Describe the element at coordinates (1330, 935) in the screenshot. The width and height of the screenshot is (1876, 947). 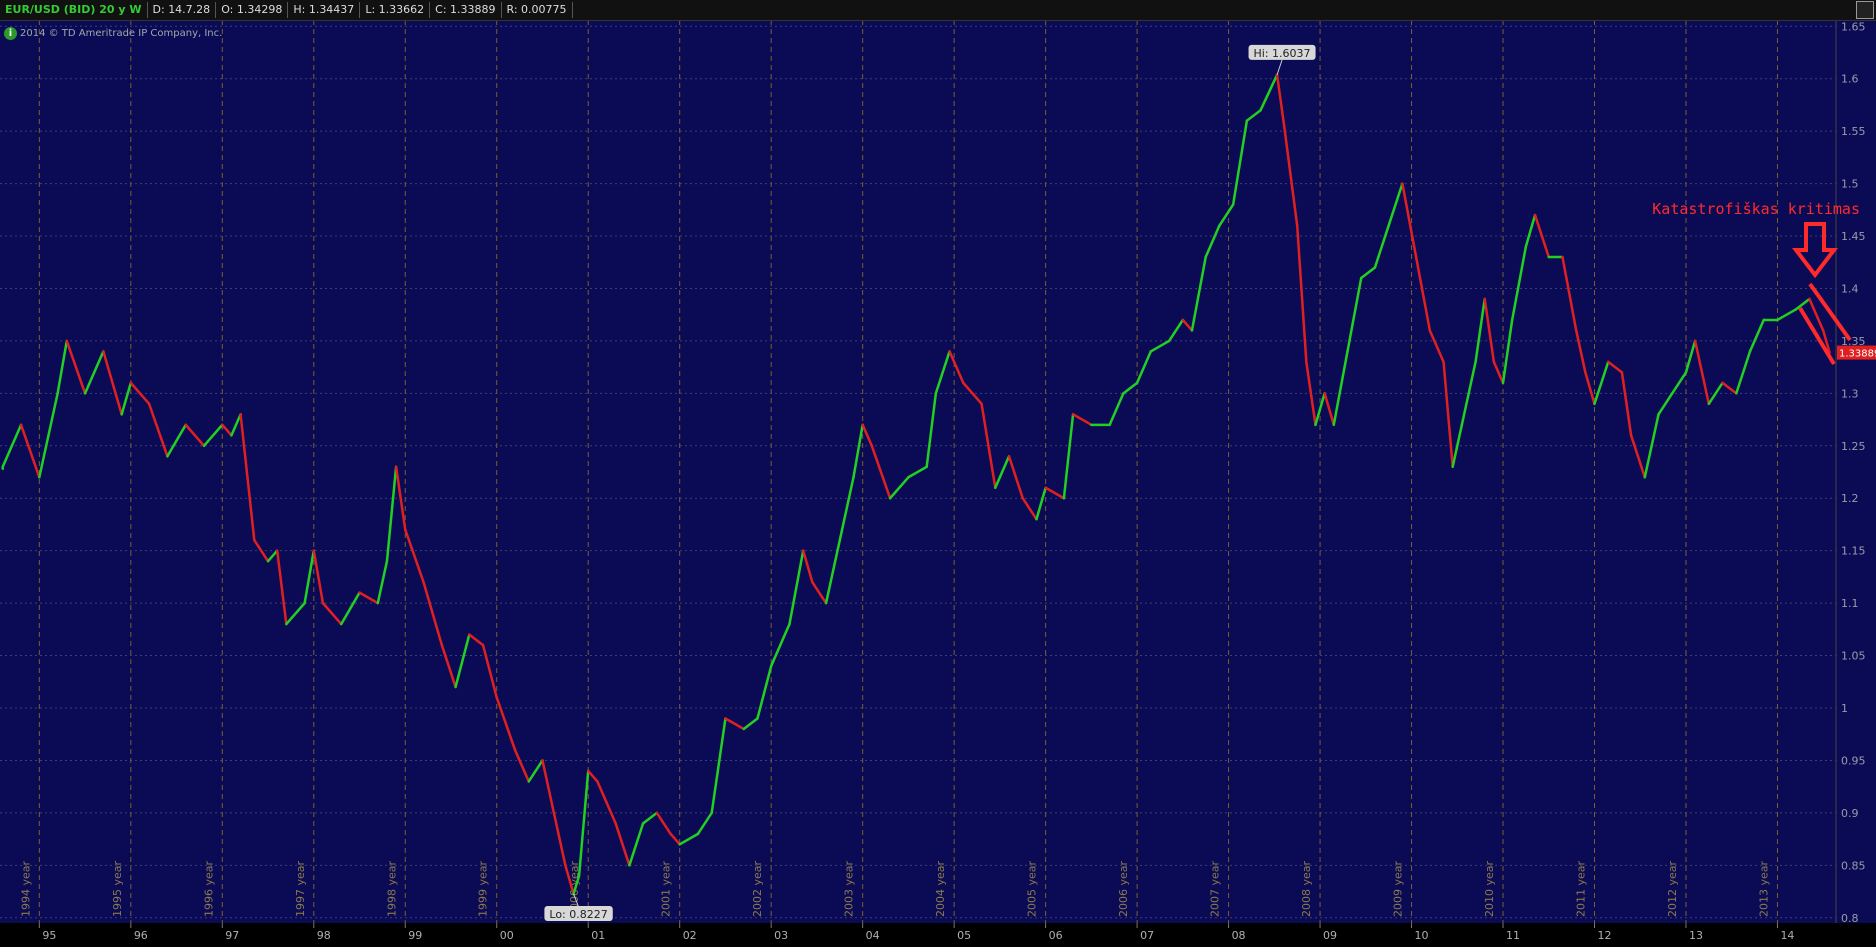
I see `x-tick-label: 09` at that location.